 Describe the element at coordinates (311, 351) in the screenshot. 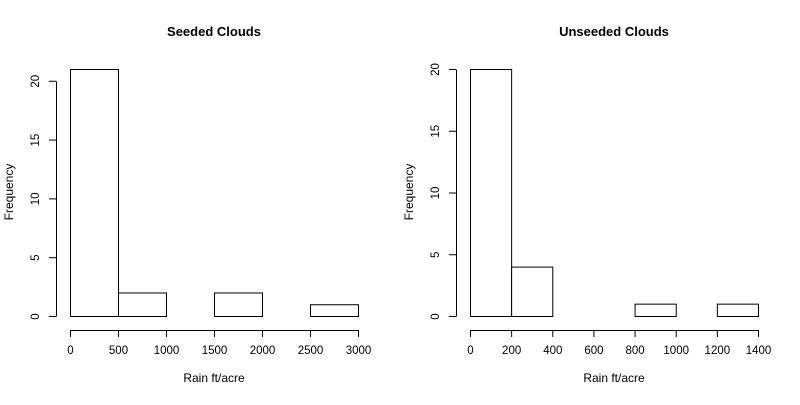

I see `x-tick-label: 2500` at that location.